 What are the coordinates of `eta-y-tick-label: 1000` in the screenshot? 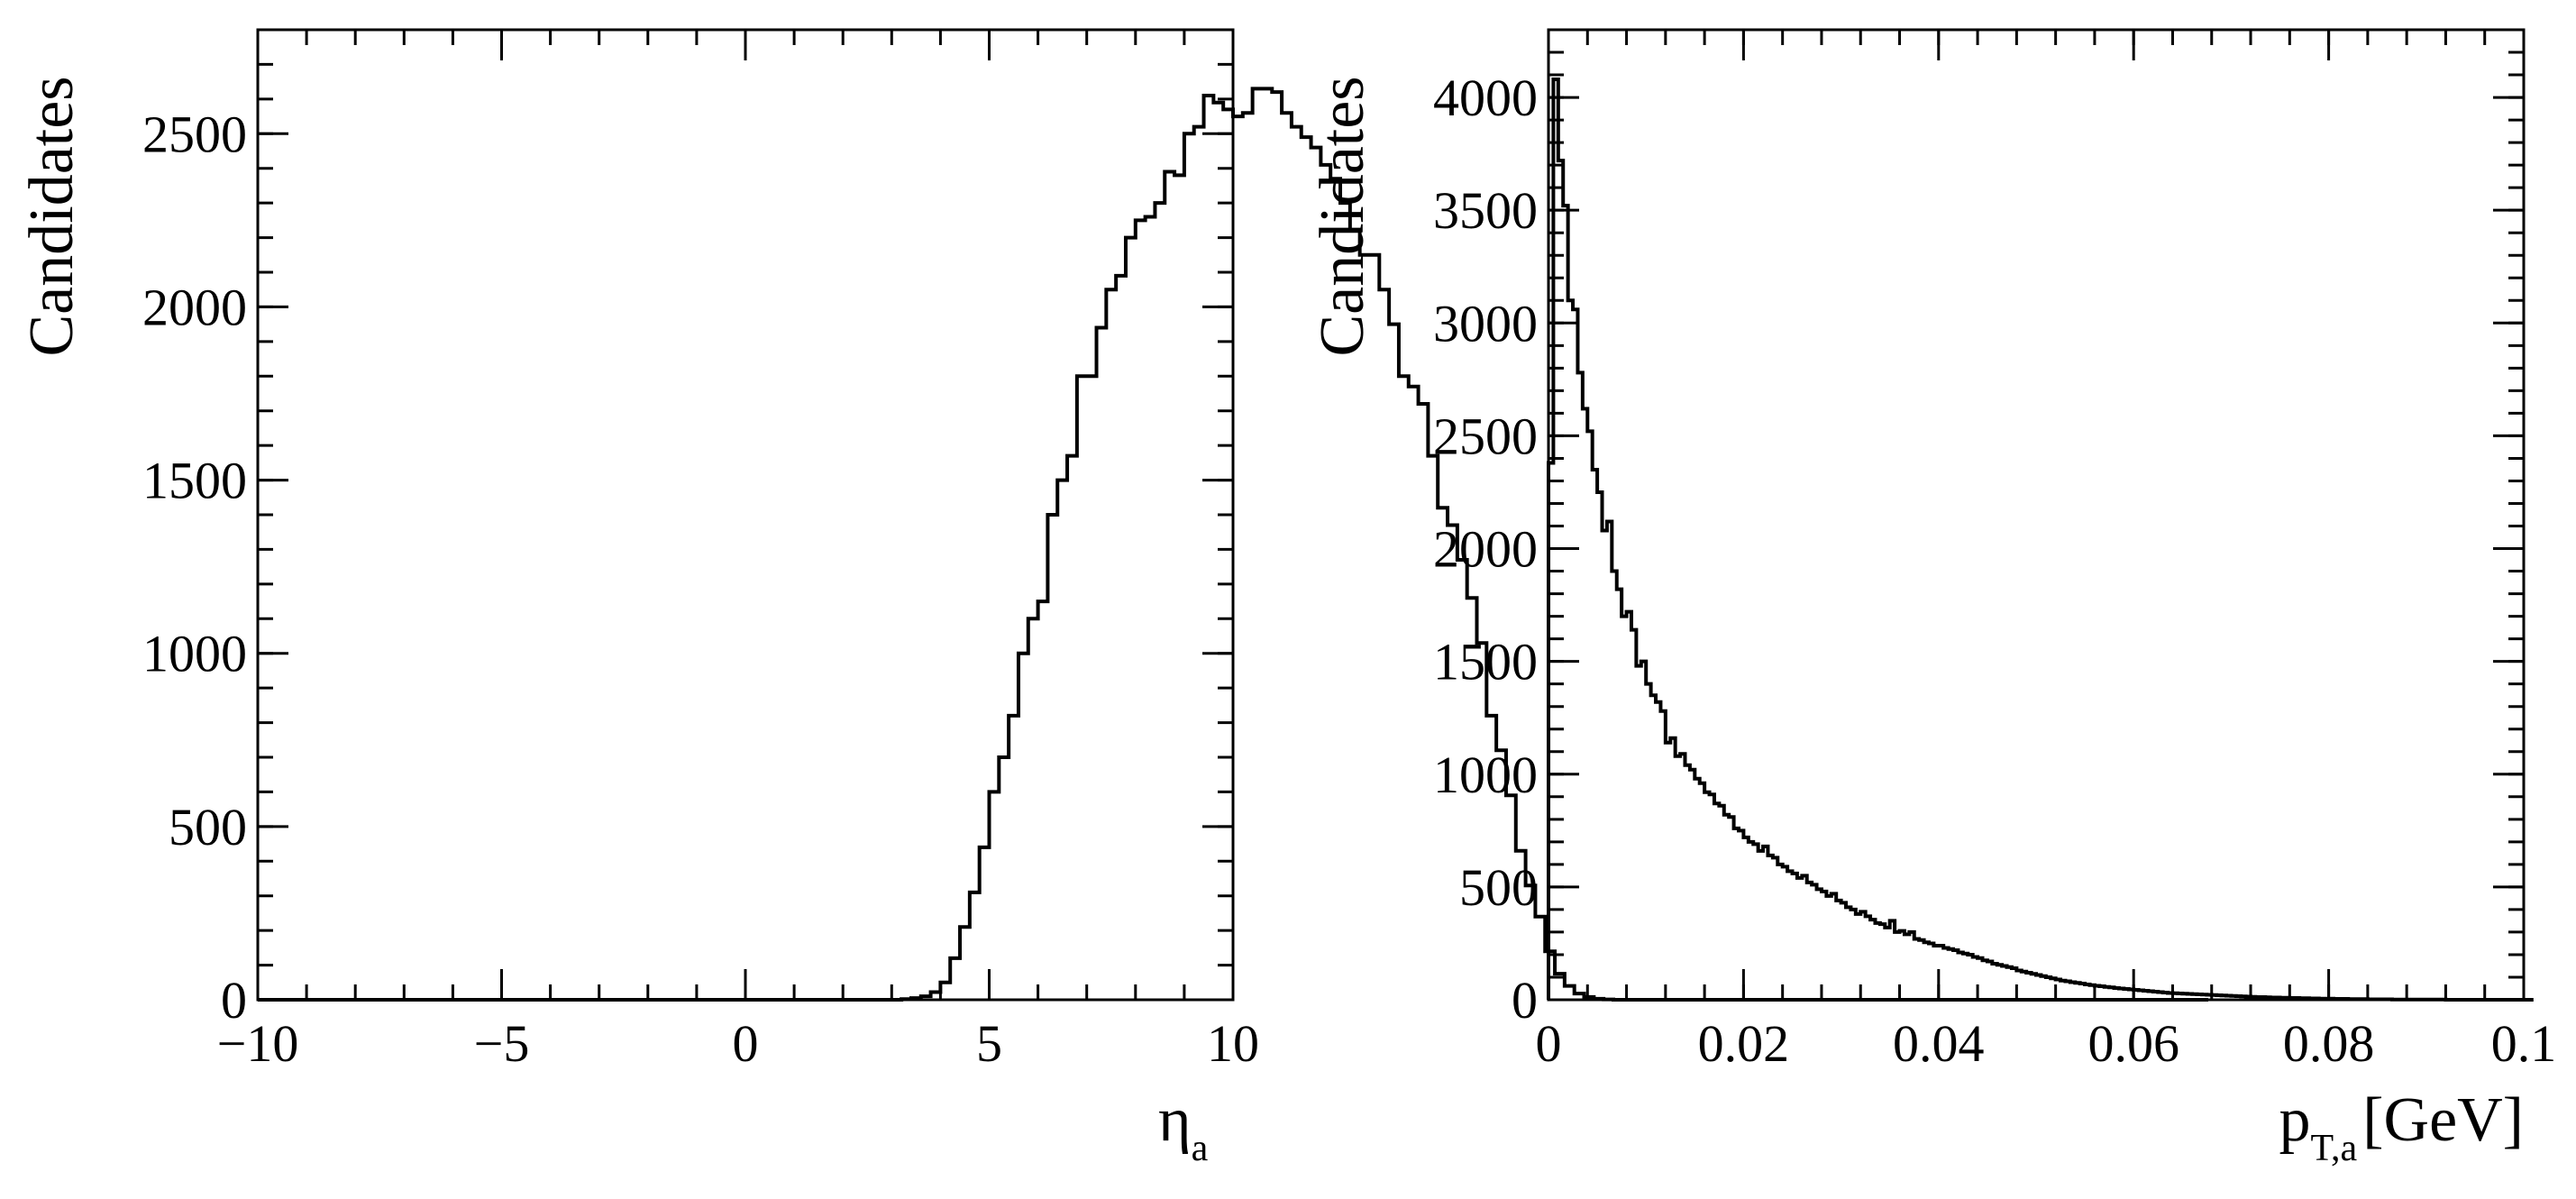 It's located at (194, 654).